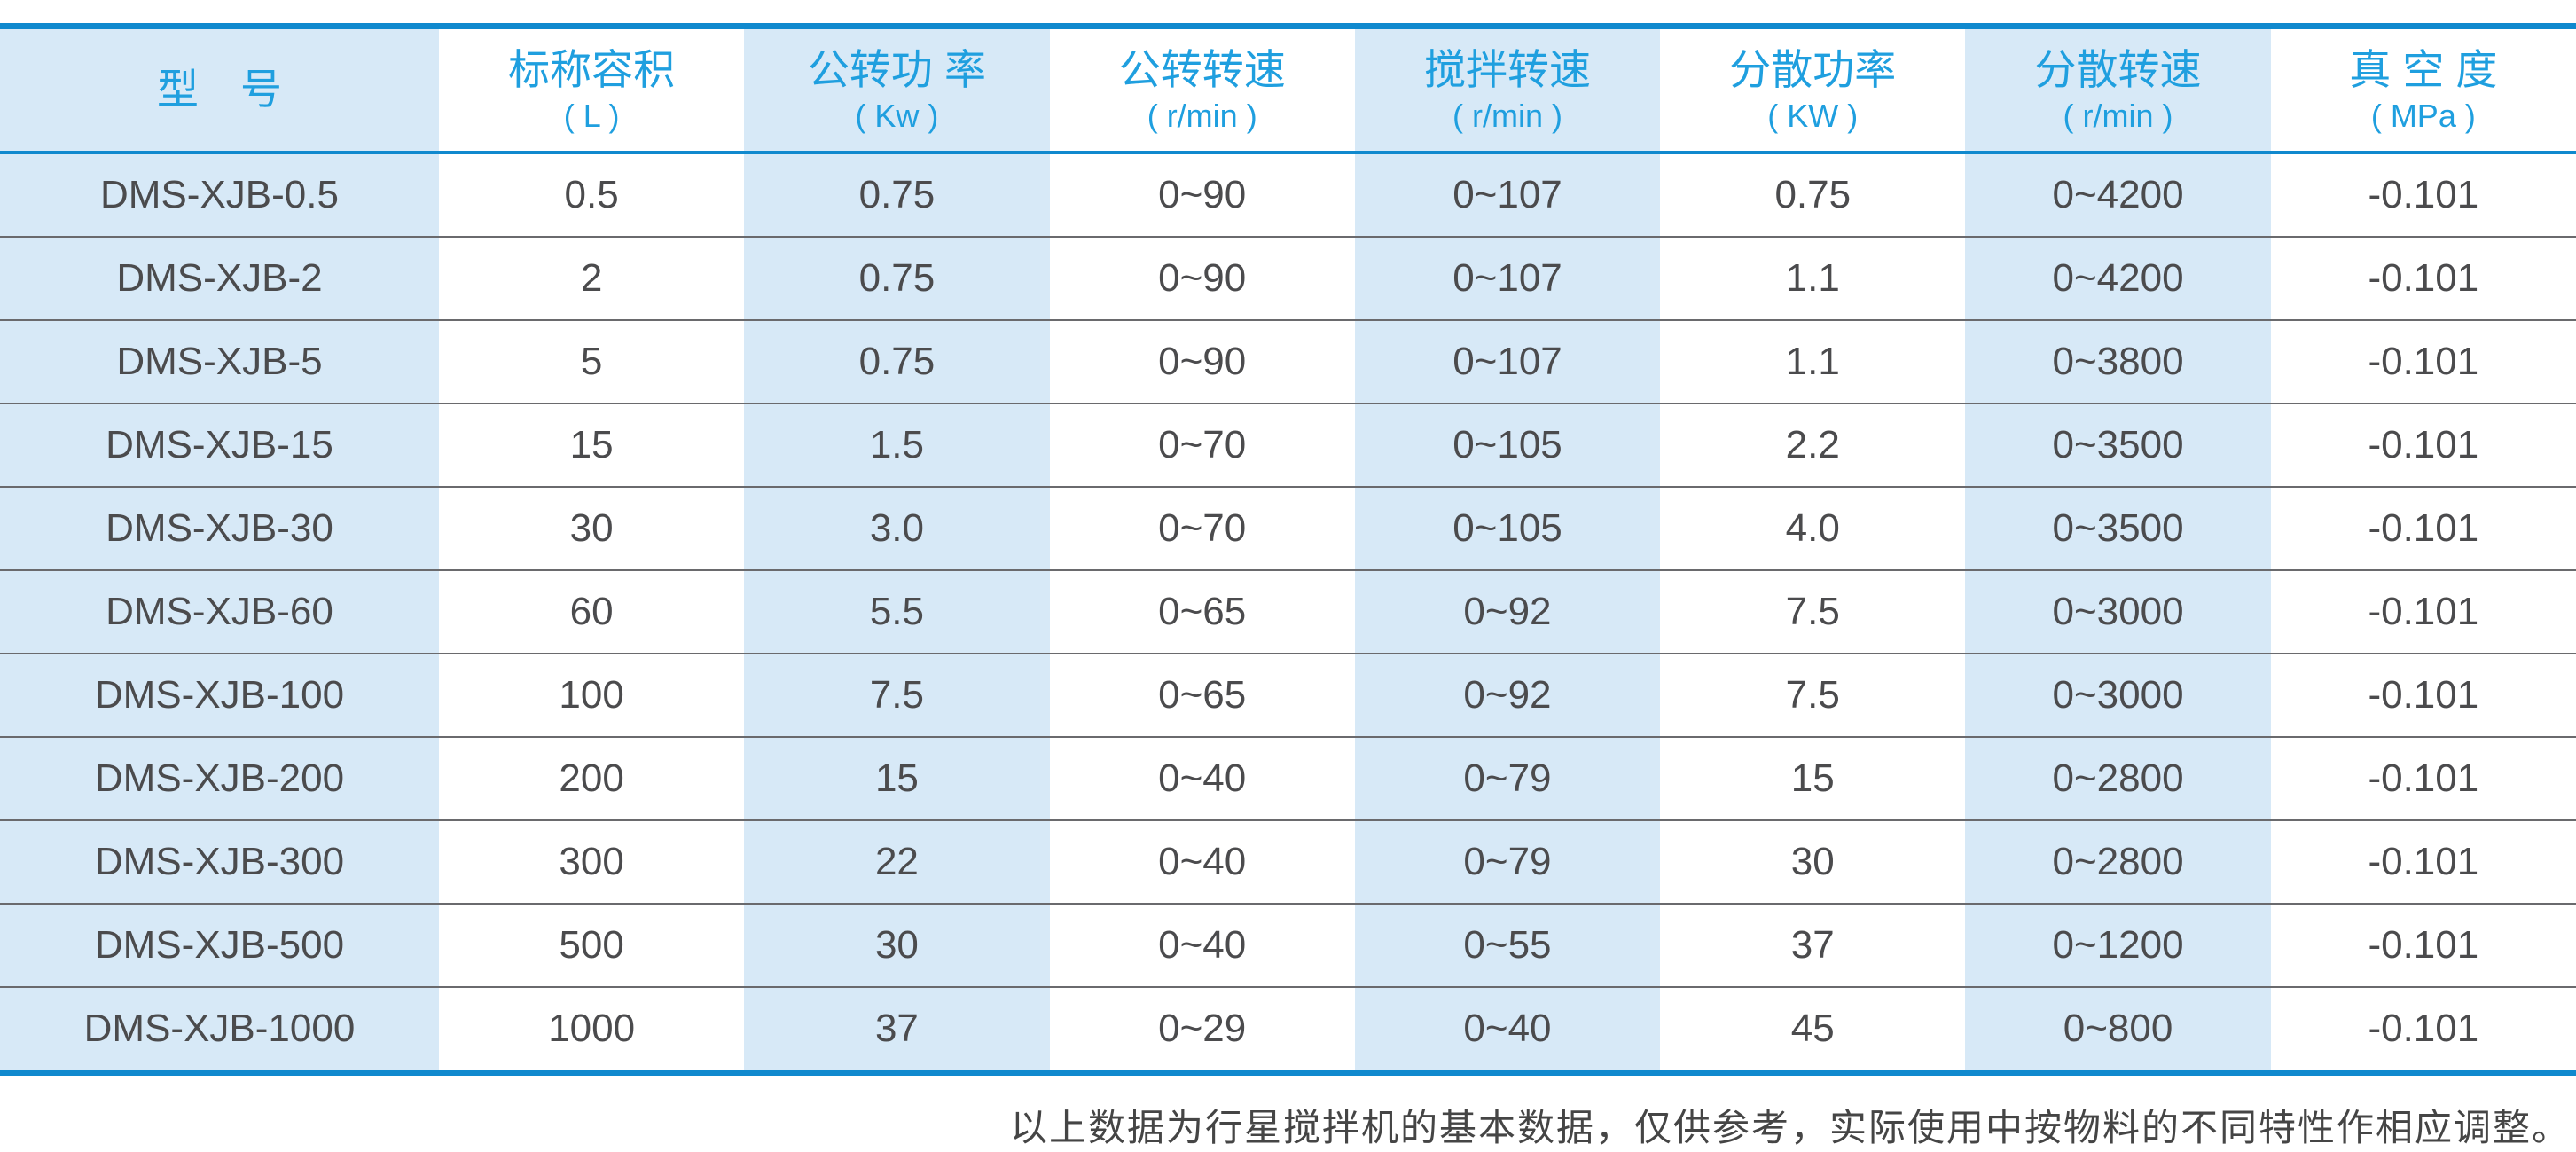  I want to click on column-header-stirring-speed: 搅拌转速 ( r/min ), so click(1507, 90).